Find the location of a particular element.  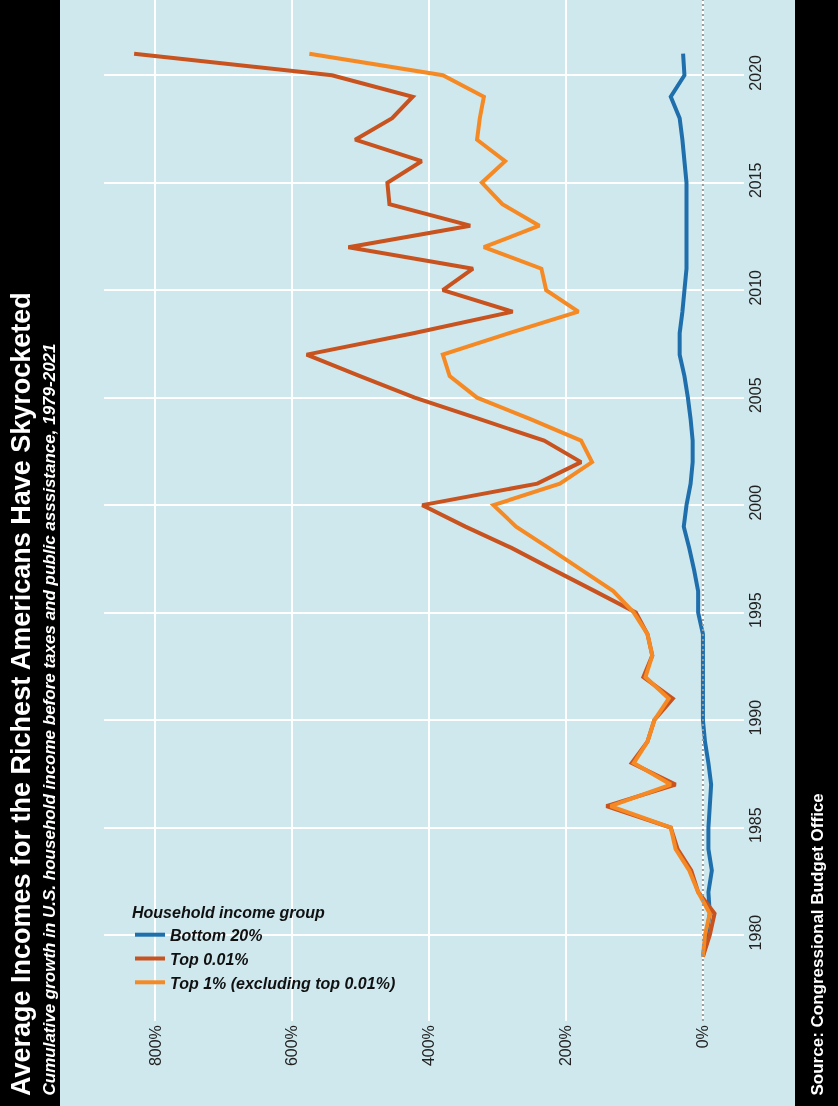

y-tick-label: 1985 is located at coordinates (755, 825).